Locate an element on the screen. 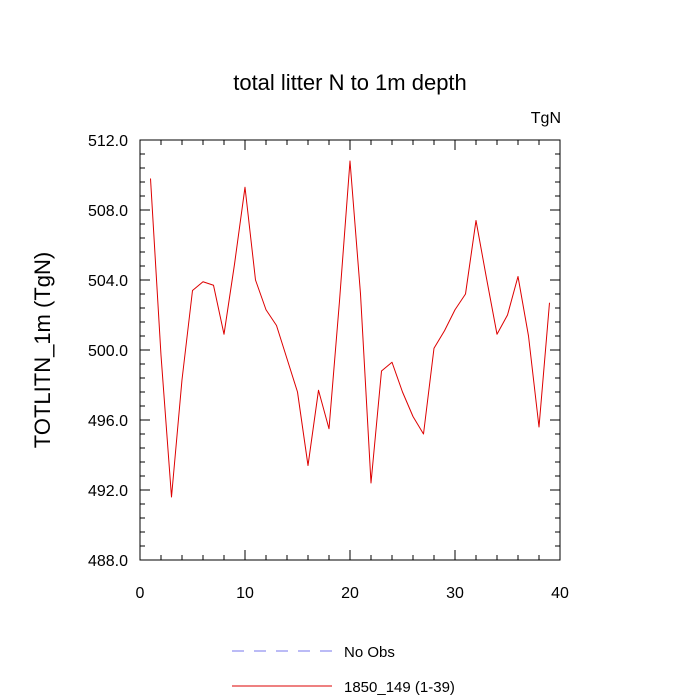  units-label: TgN is located at coordinates (546, 118).